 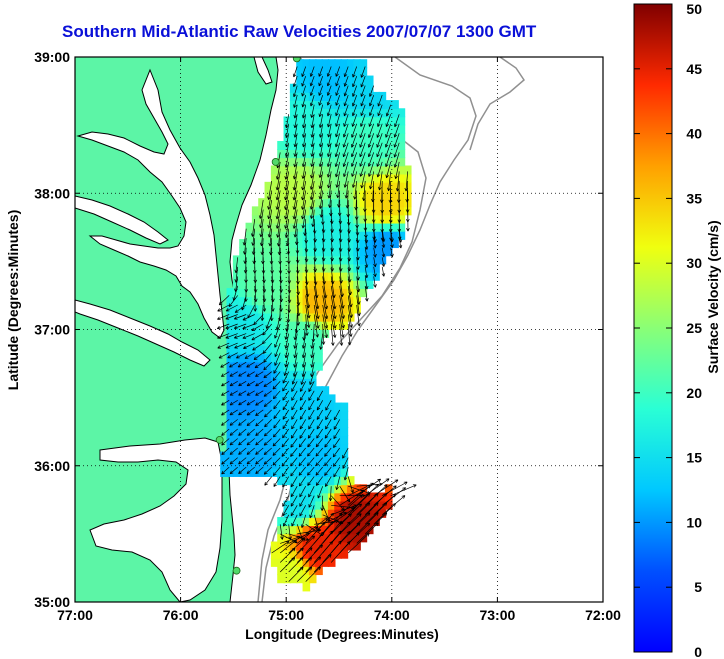 What do you see at coordinates (392, 615) in the screenshot?
I see `x-tick-label: 74:00` at bounding box center [392, 615].